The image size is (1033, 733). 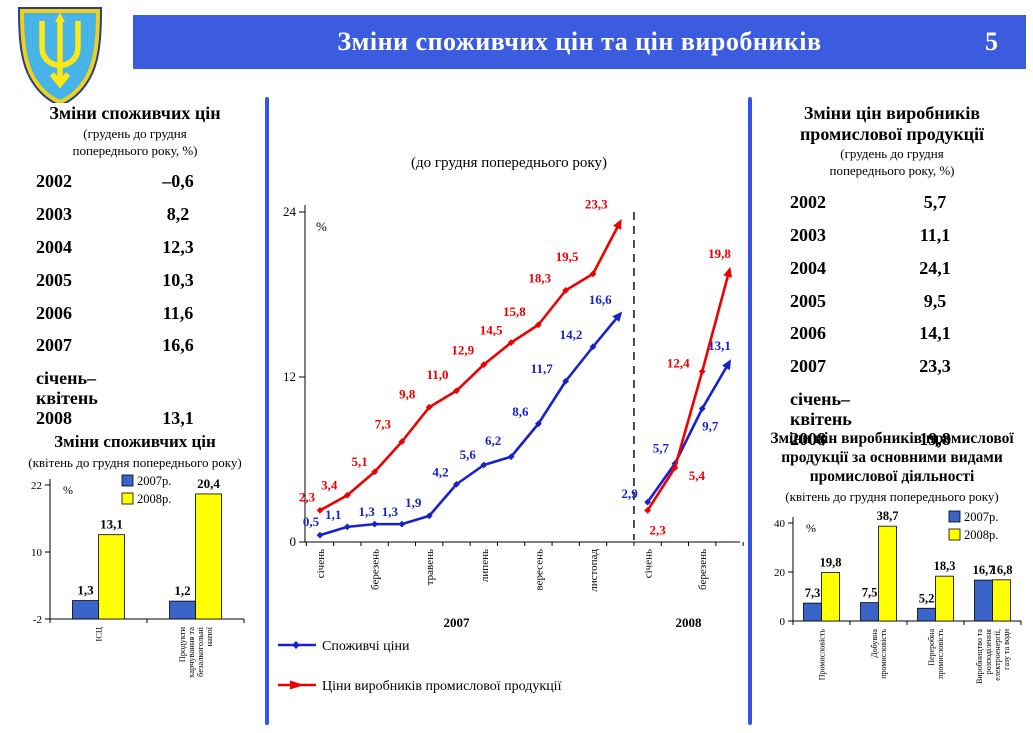 What do you see at coordinates (146, 490) in the screenshot?
I see `bar-chart-legend: 2007р. 2008р.` at bounding box center [146, 490].